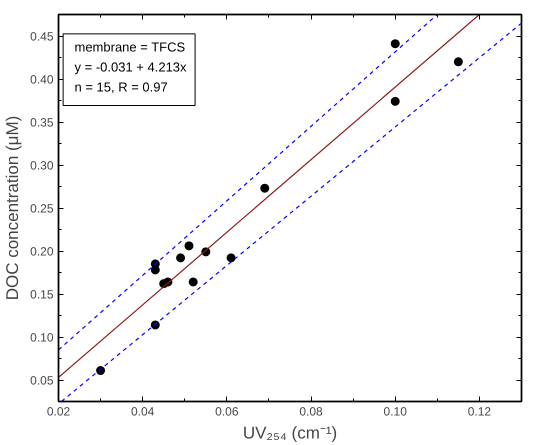 The image size is (533, 445). I want to click on x-tick-label: 0.08, so click(311, 411).